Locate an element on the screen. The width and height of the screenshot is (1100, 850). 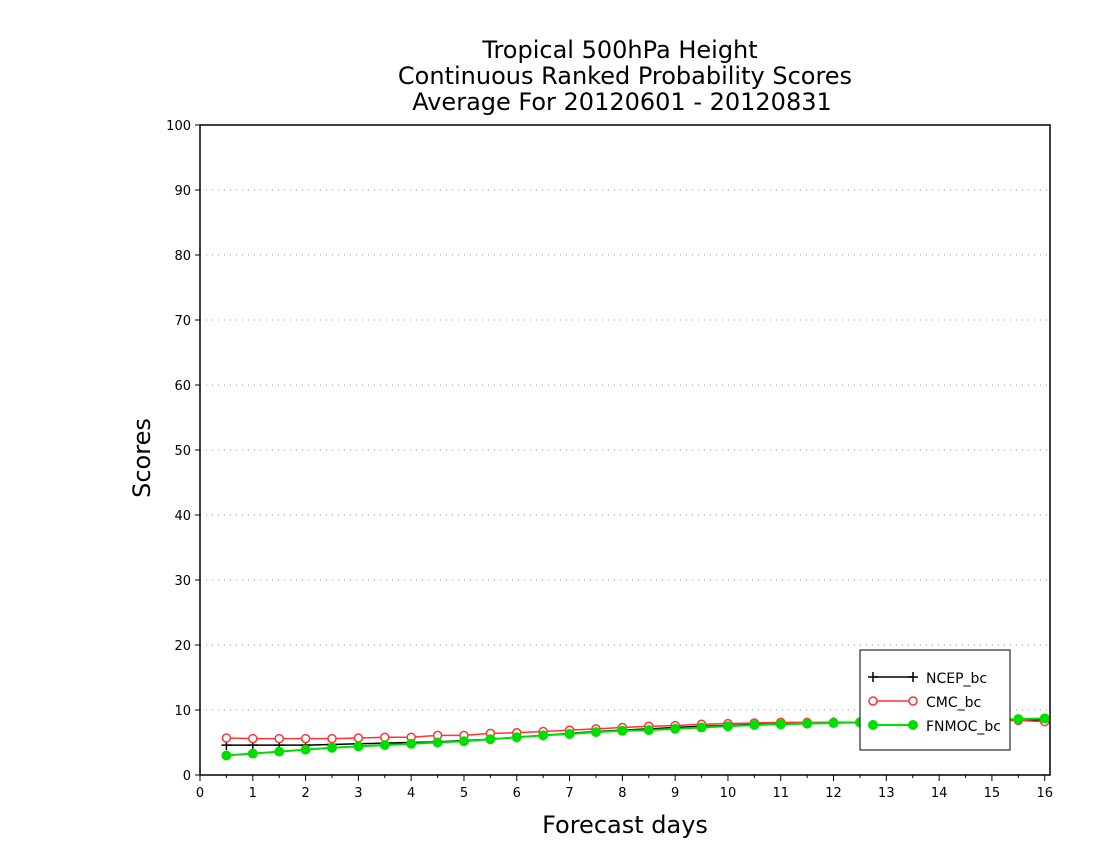
x-tick-label: 12 is located at coordinates (833, 793).